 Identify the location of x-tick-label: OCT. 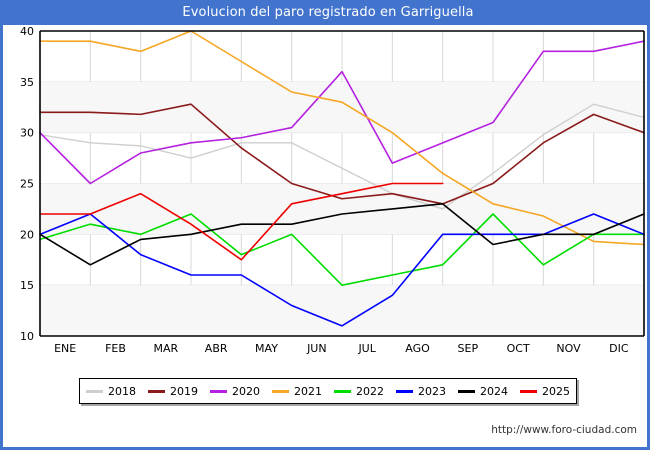
(518, 348).